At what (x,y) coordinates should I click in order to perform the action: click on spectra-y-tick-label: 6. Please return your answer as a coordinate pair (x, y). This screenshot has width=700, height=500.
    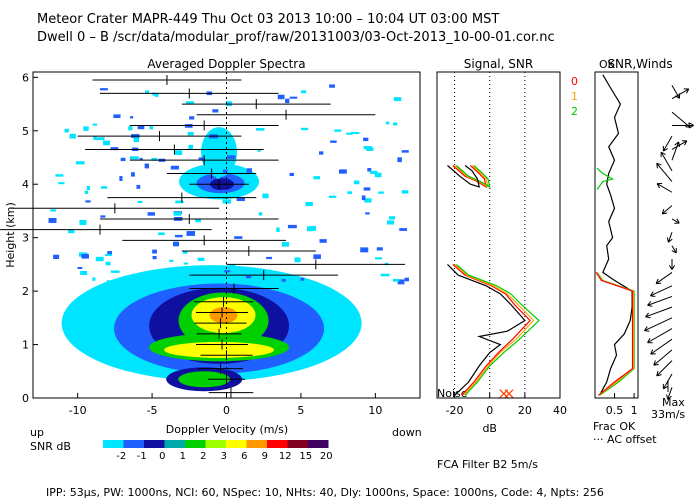
    Looking at the image, I should click on (25, 77).